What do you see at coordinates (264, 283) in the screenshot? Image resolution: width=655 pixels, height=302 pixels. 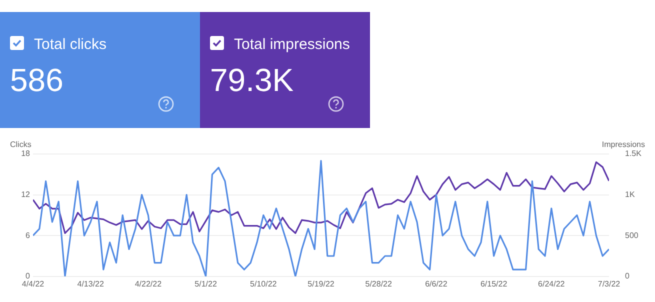 I see `x-tick-label: 5/10/22` at bounding box center [264, 283].